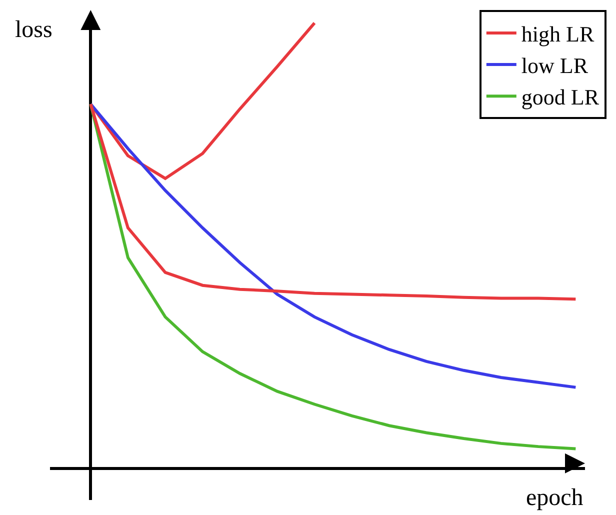 This screenshot has height=515, width=616. I want to click on legend-label: good LR, so click(560, 97).